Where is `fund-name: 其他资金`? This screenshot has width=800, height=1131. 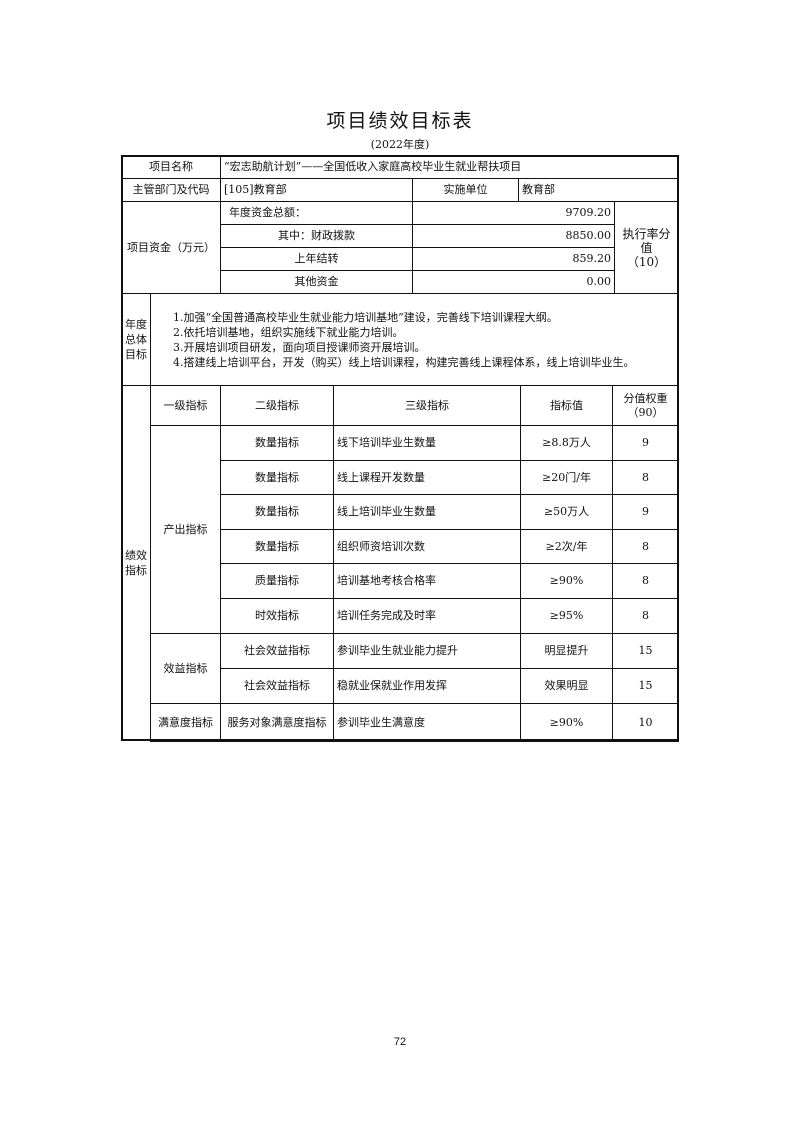 fund-name: 其他资金 is located at coordinates (316, 282).